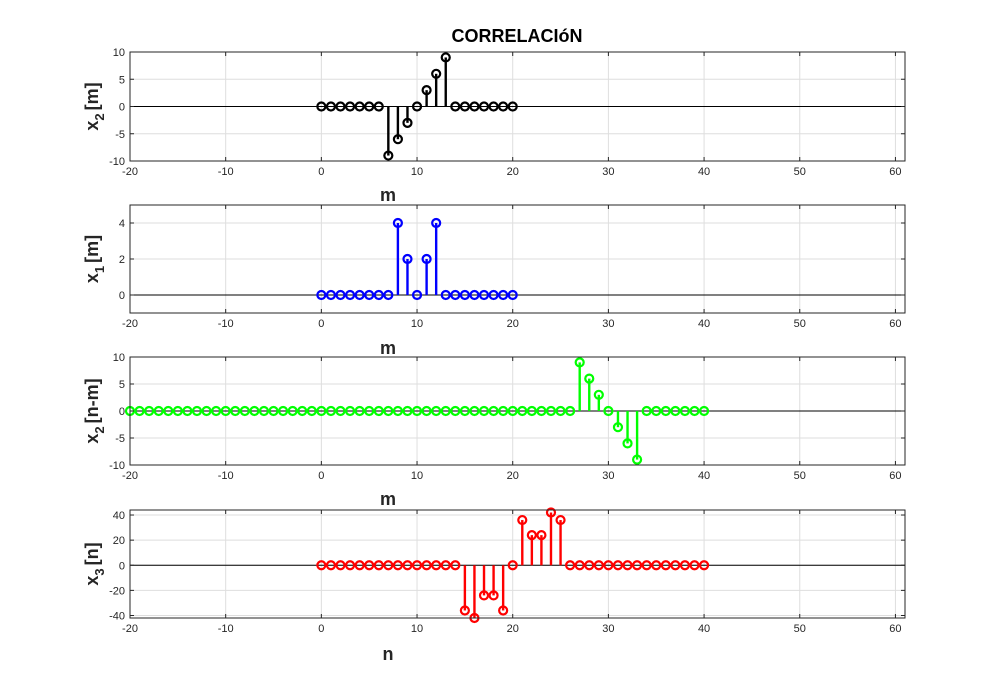 Image resolution: width=1000 pixels, height=695 pixels. What do you see at coordinates (92, 400) in the screenshot?
I see `y-label-rest: [n-m]` at bounding box center [92, 400].